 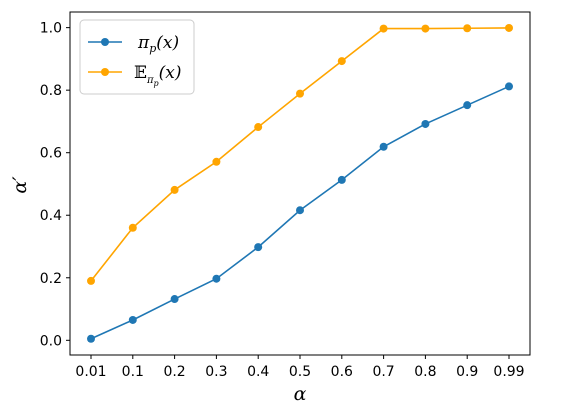 What do you see at coordinates (383, 372) in the screenshot?
I see `x-tick-label: 0.7` at bounding box center [383, 372].